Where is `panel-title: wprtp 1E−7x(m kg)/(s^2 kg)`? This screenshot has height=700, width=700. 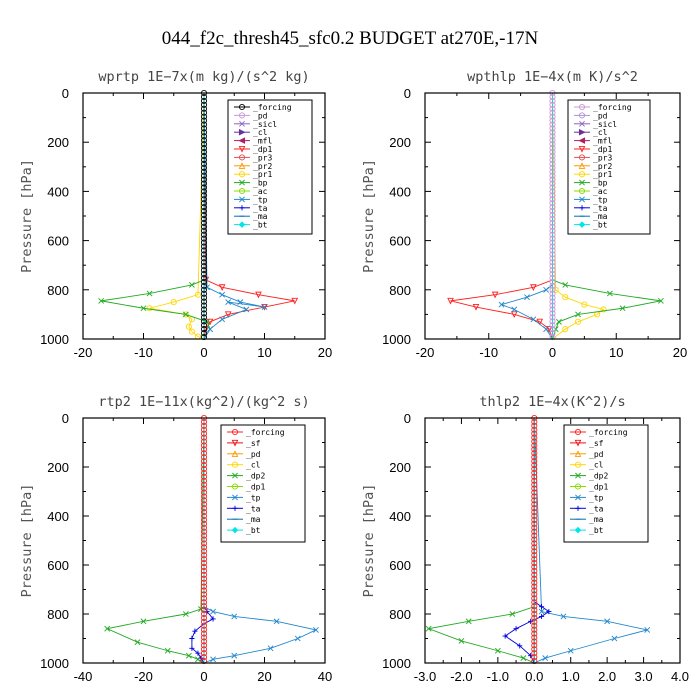
panel-title: wprtp 1E−7x(m kg)/(s^2 kg) is located at coordinates (203, 77).